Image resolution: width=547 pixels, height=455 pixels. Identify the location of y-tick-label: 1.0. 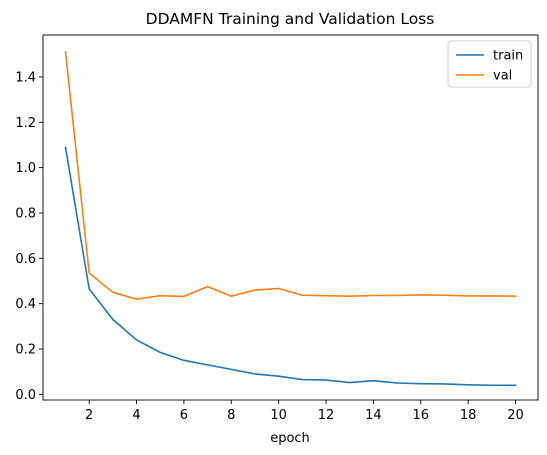
(25, 168).